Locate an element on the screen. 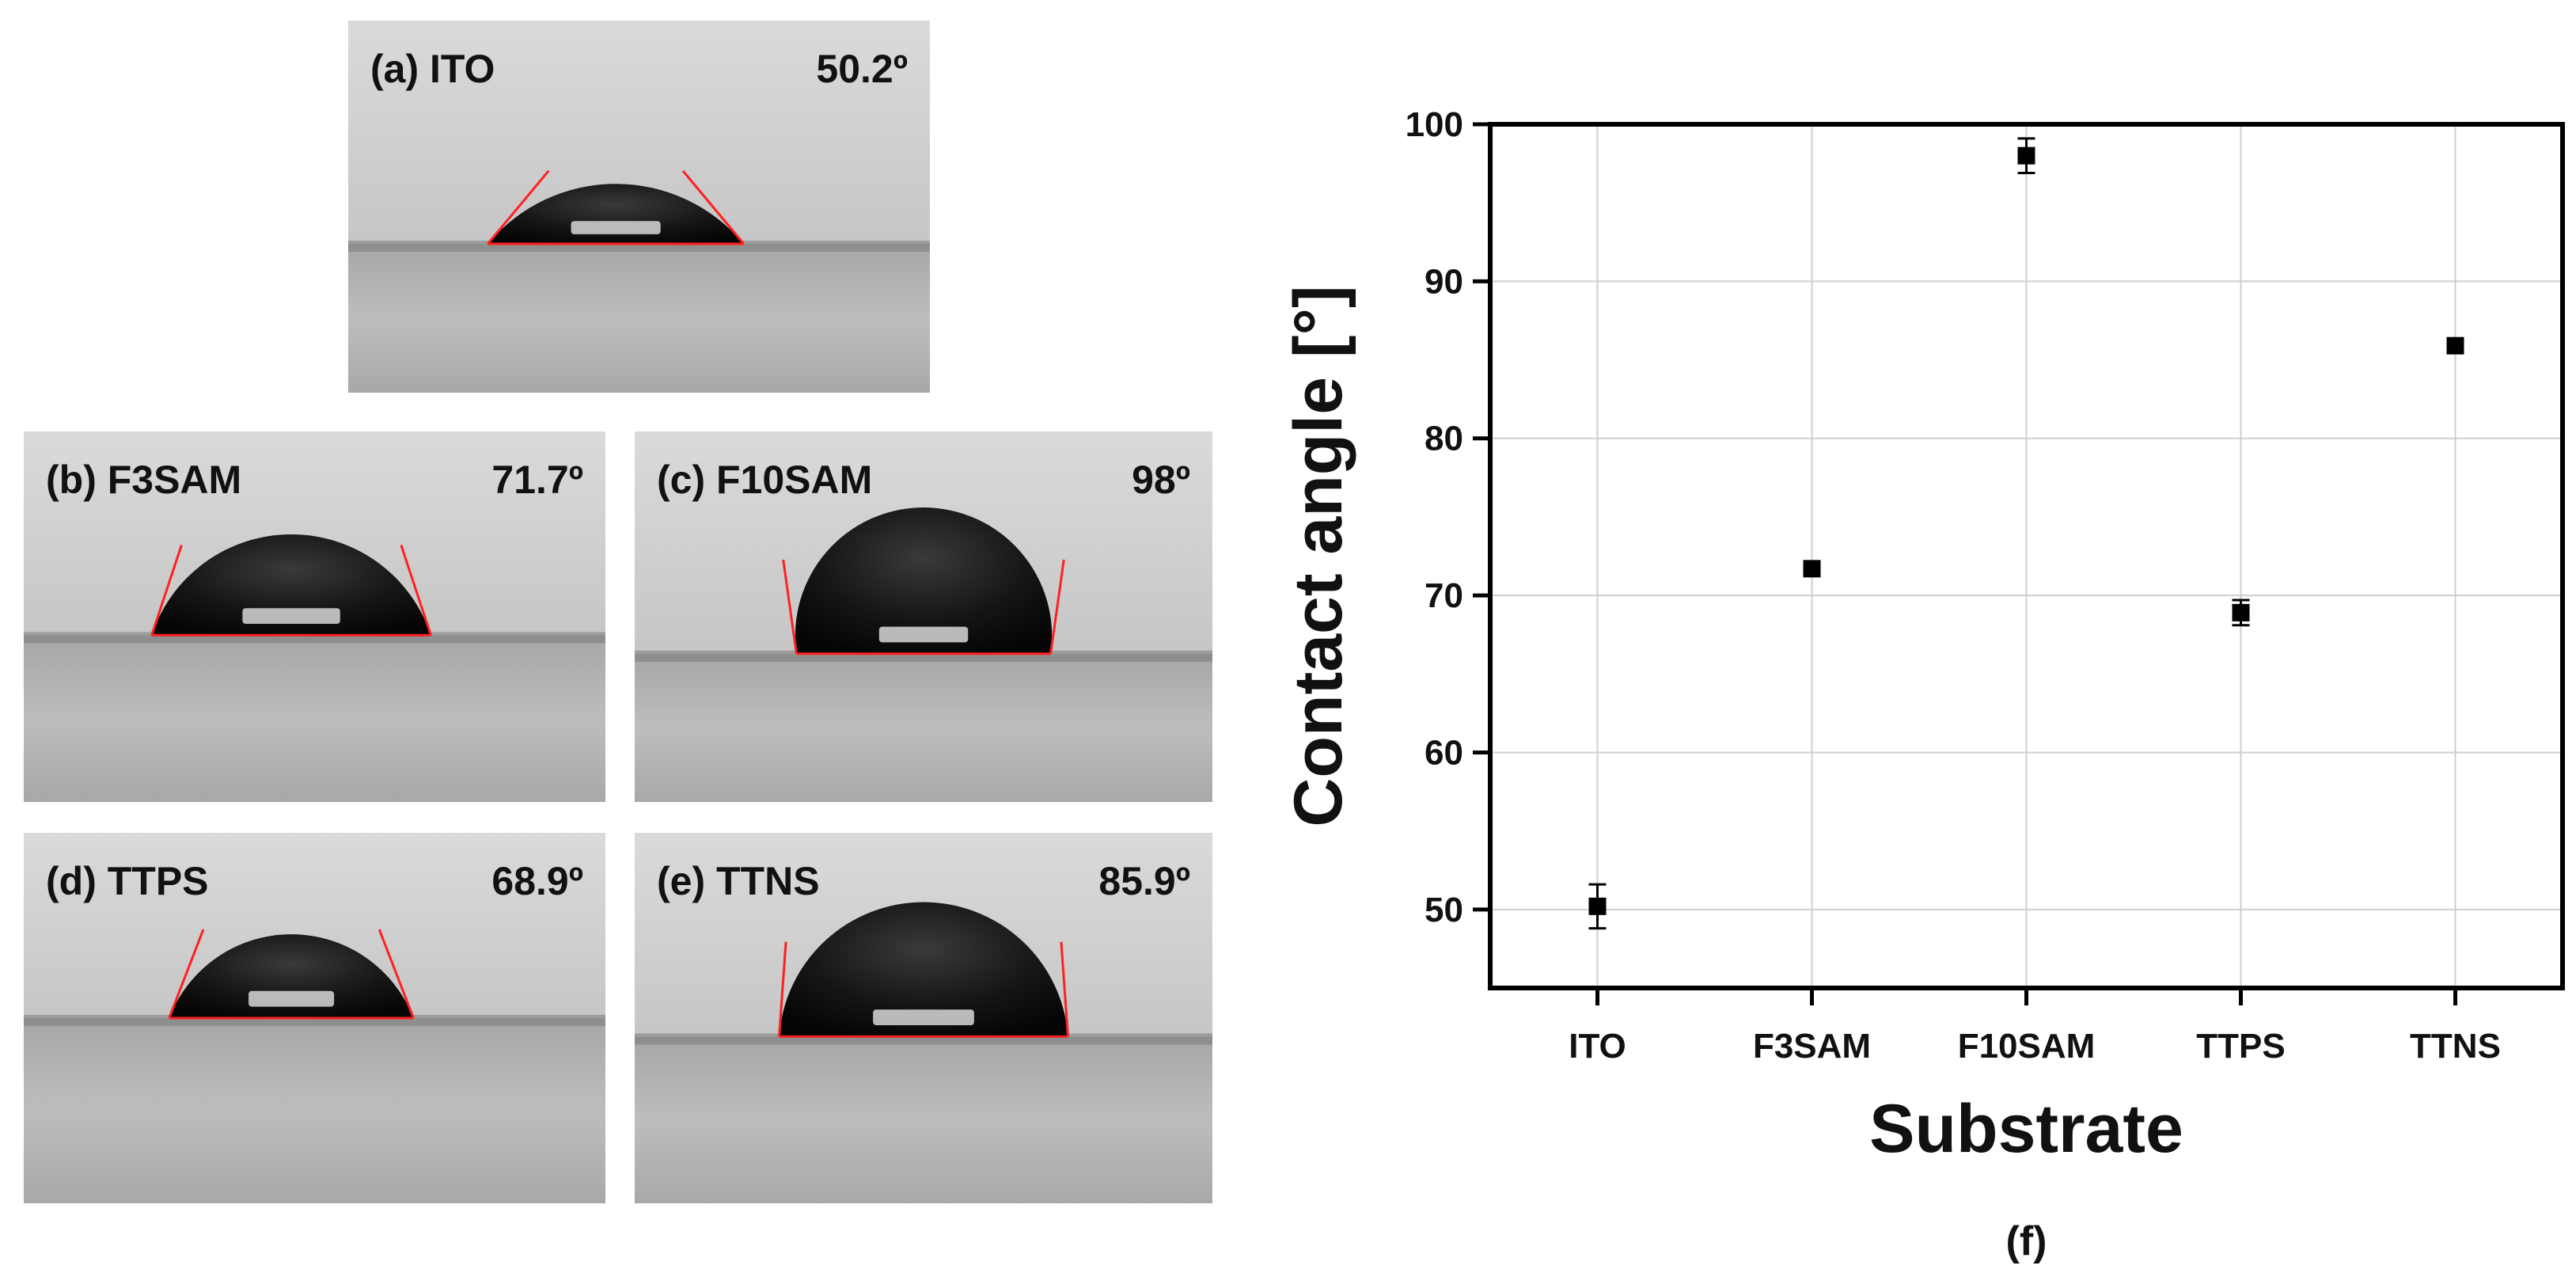  droplet-panel-f3sam: (b) F3SAM 71.7º is located at coordinates (314, 616).